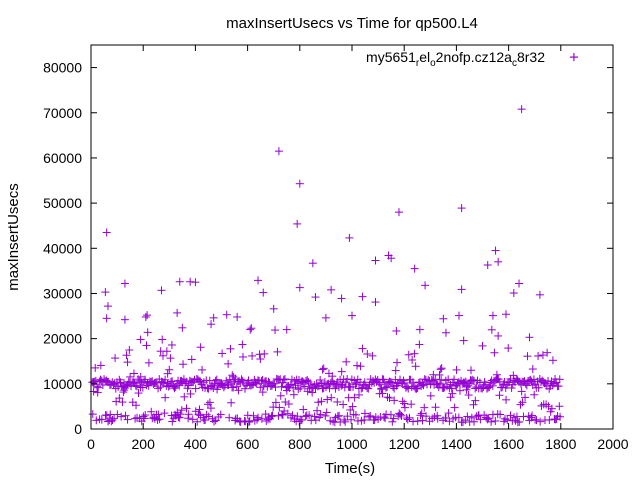  I want to click on y-tick-label: 80000, so click(62, 68).